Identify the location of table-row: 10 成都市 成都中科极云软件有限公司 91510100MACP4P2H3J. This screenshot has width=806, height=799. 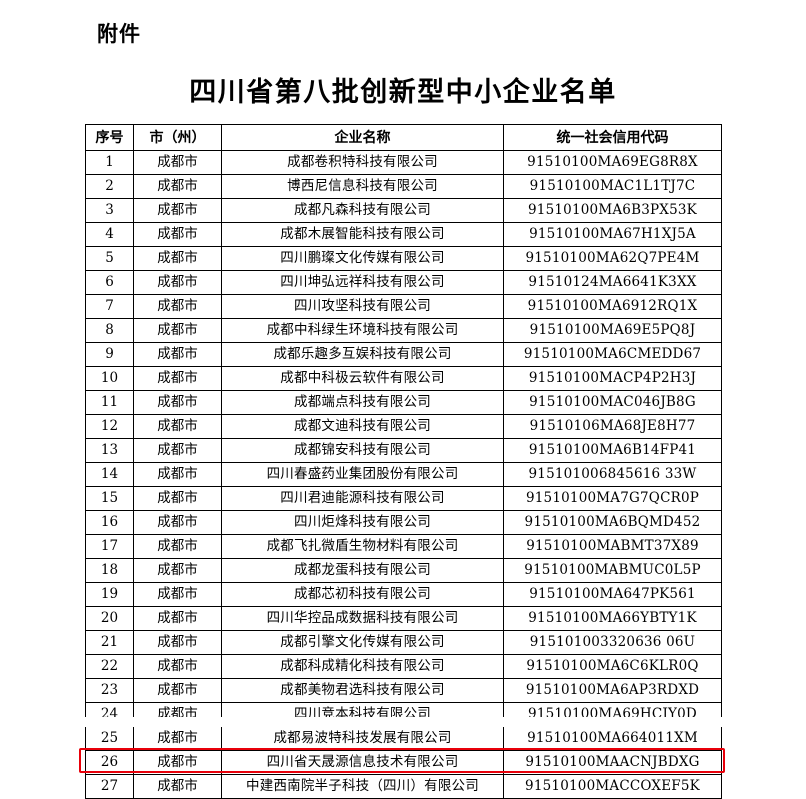
(403, 378).